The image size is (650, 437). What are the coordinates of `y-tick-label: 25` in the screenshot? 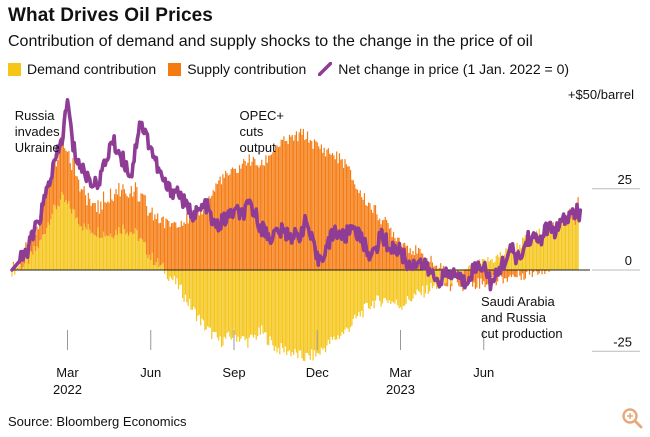 It's located at (625, 179).